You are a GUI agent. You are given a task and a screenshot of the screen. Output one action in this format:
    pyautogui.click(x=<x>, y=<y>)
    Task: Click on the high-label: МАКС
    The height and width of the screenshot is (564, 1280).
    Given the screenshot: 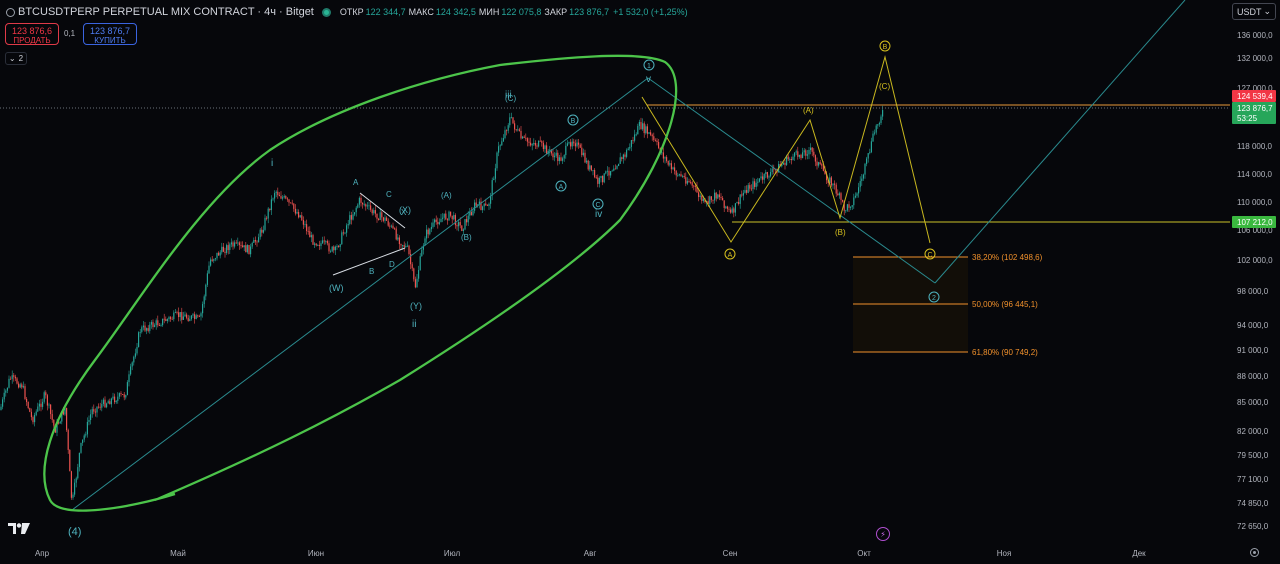 What is the action you would take?
    pyautogui.click(x=421, y=12)
    